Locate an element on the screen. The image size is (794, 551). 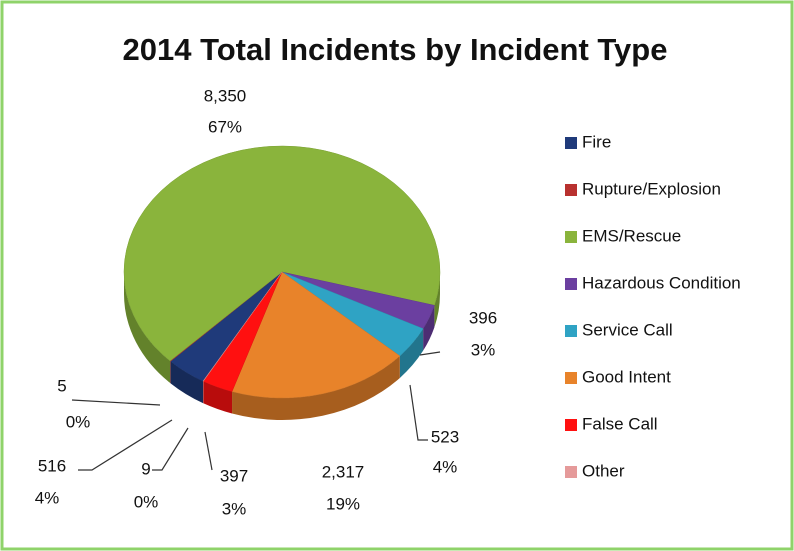
legend-label: Service Call is located at coordinates (627, 329).